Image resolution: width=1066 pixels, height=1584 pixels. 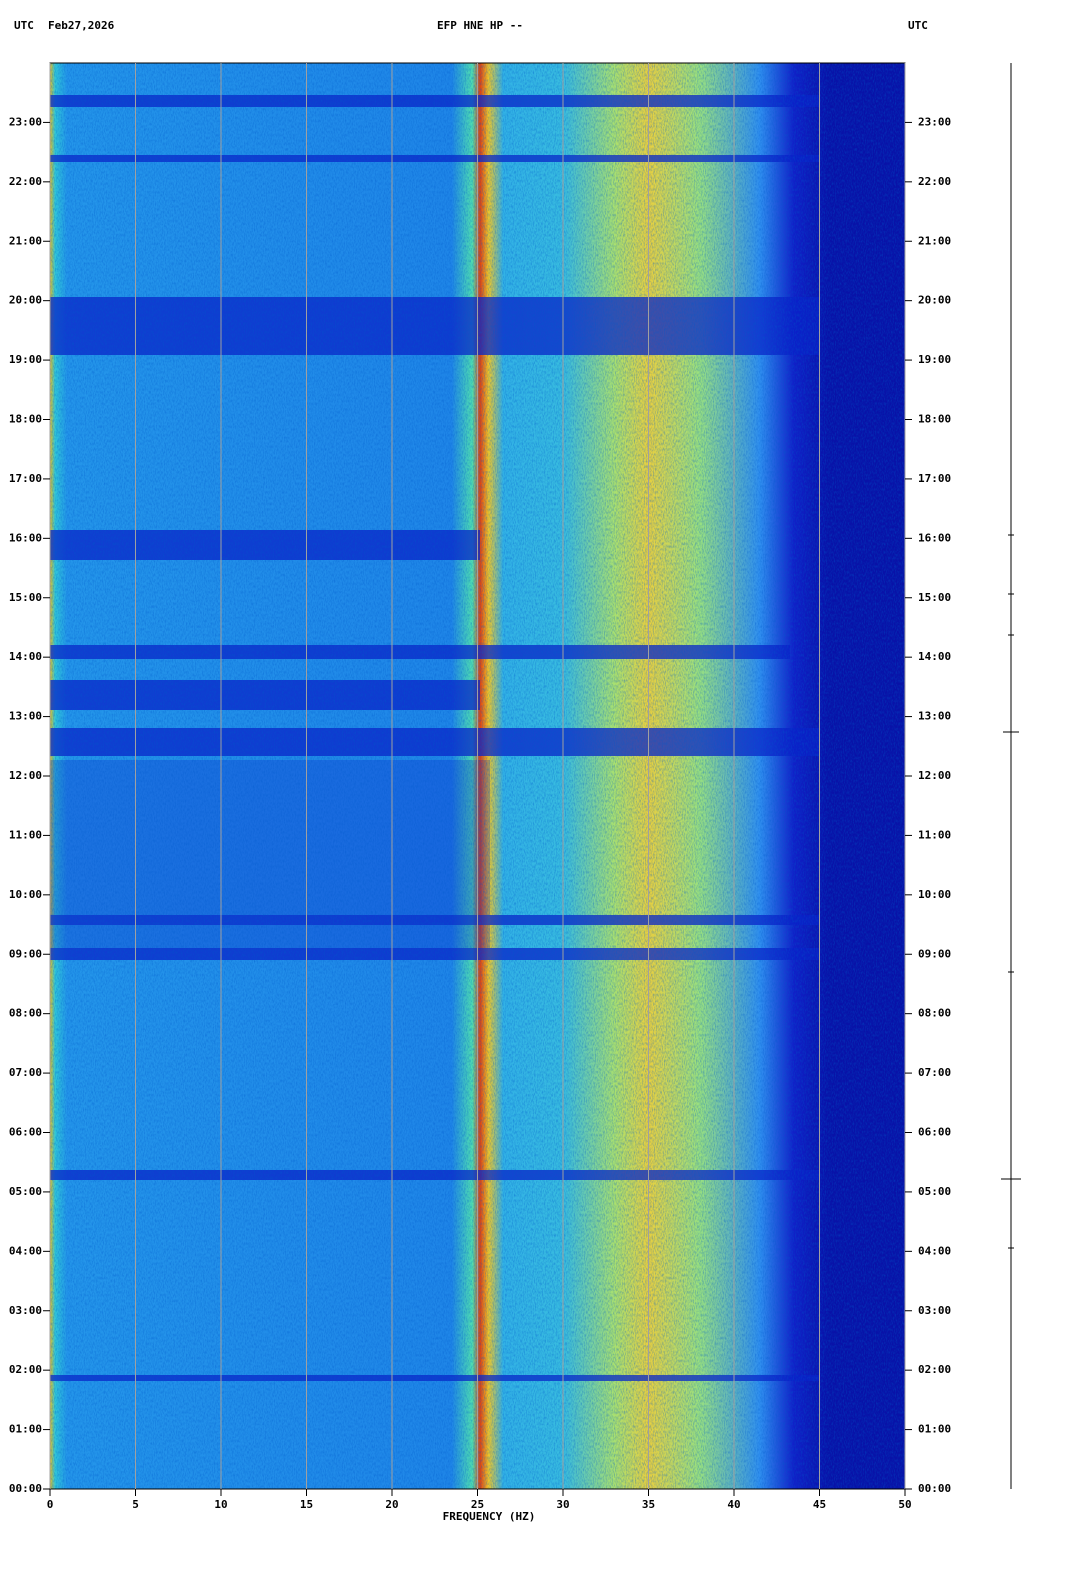 I want to click on y-tick-label: 22:00, so click(x=25, y=181).